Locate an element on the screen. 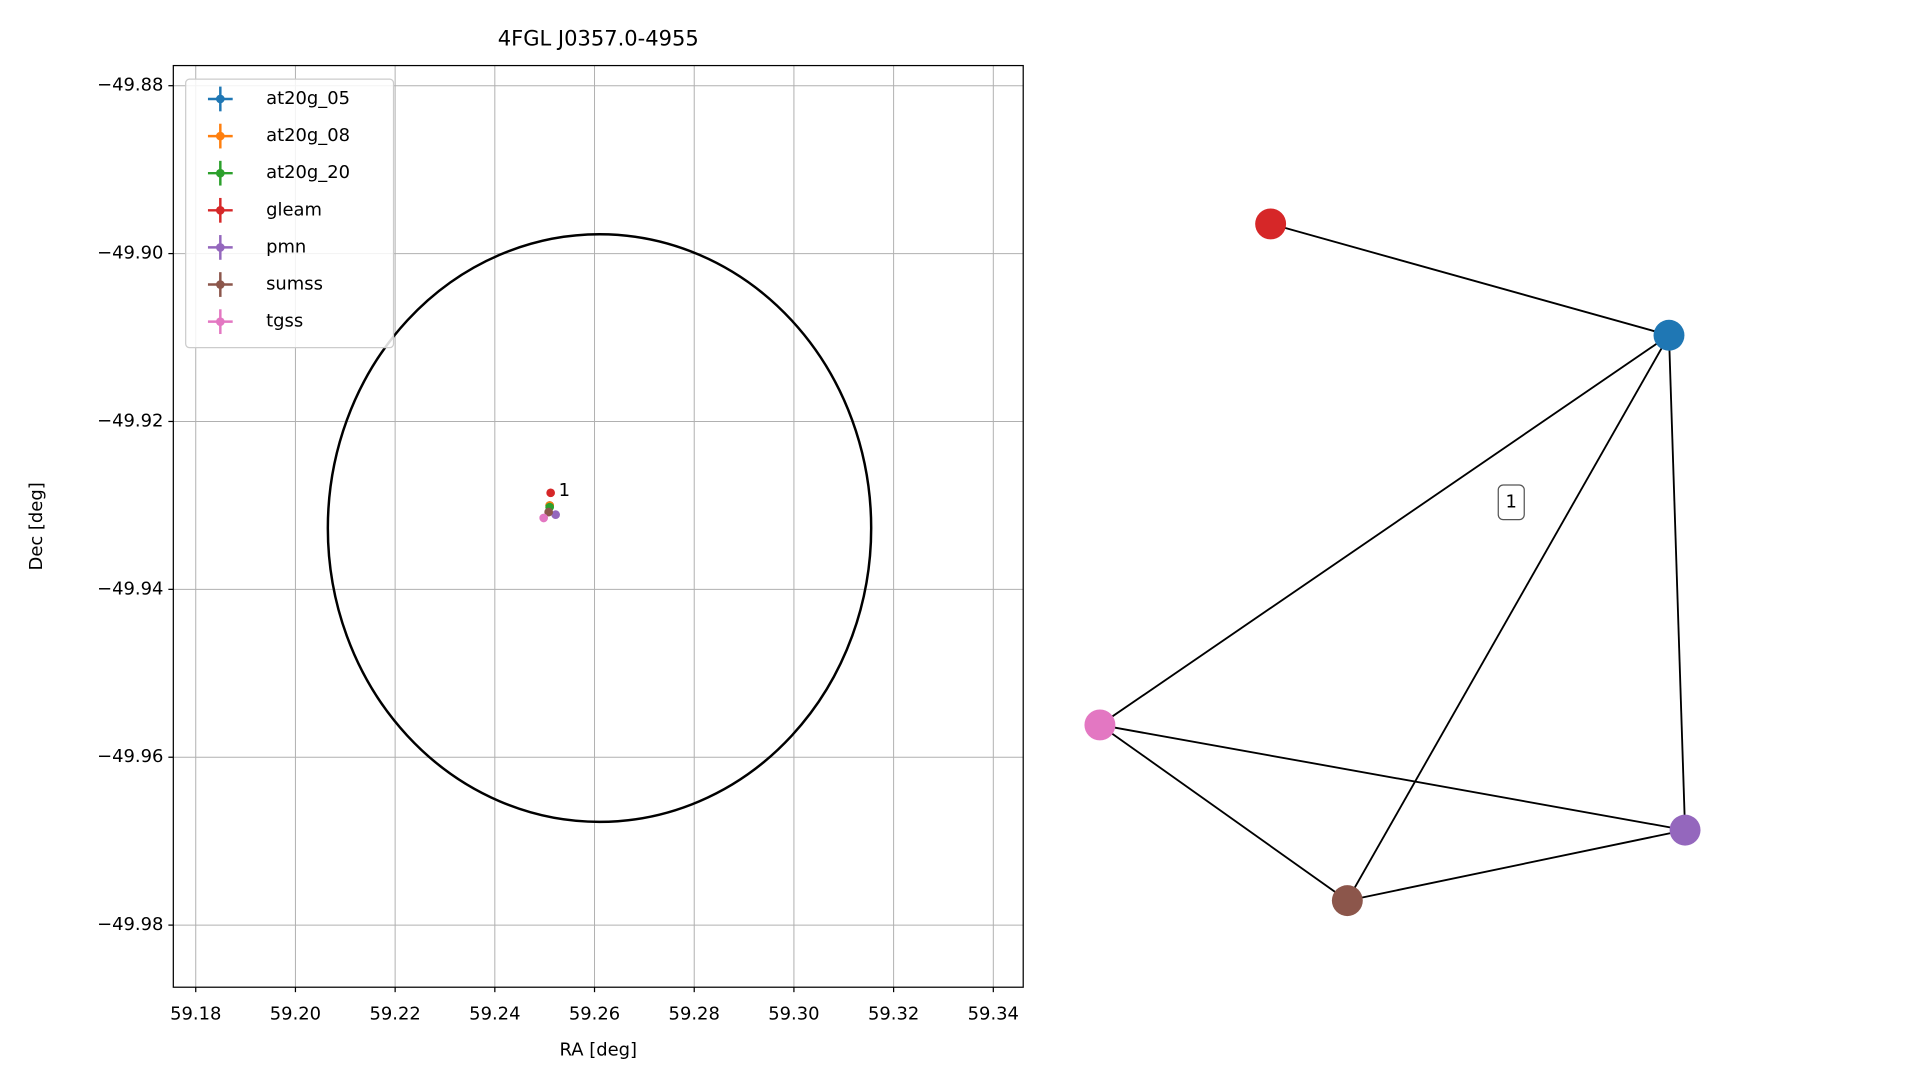 The height and width of the screenshot is (1080, 1919). edge-label-box is located at coordinates (1511, 502).